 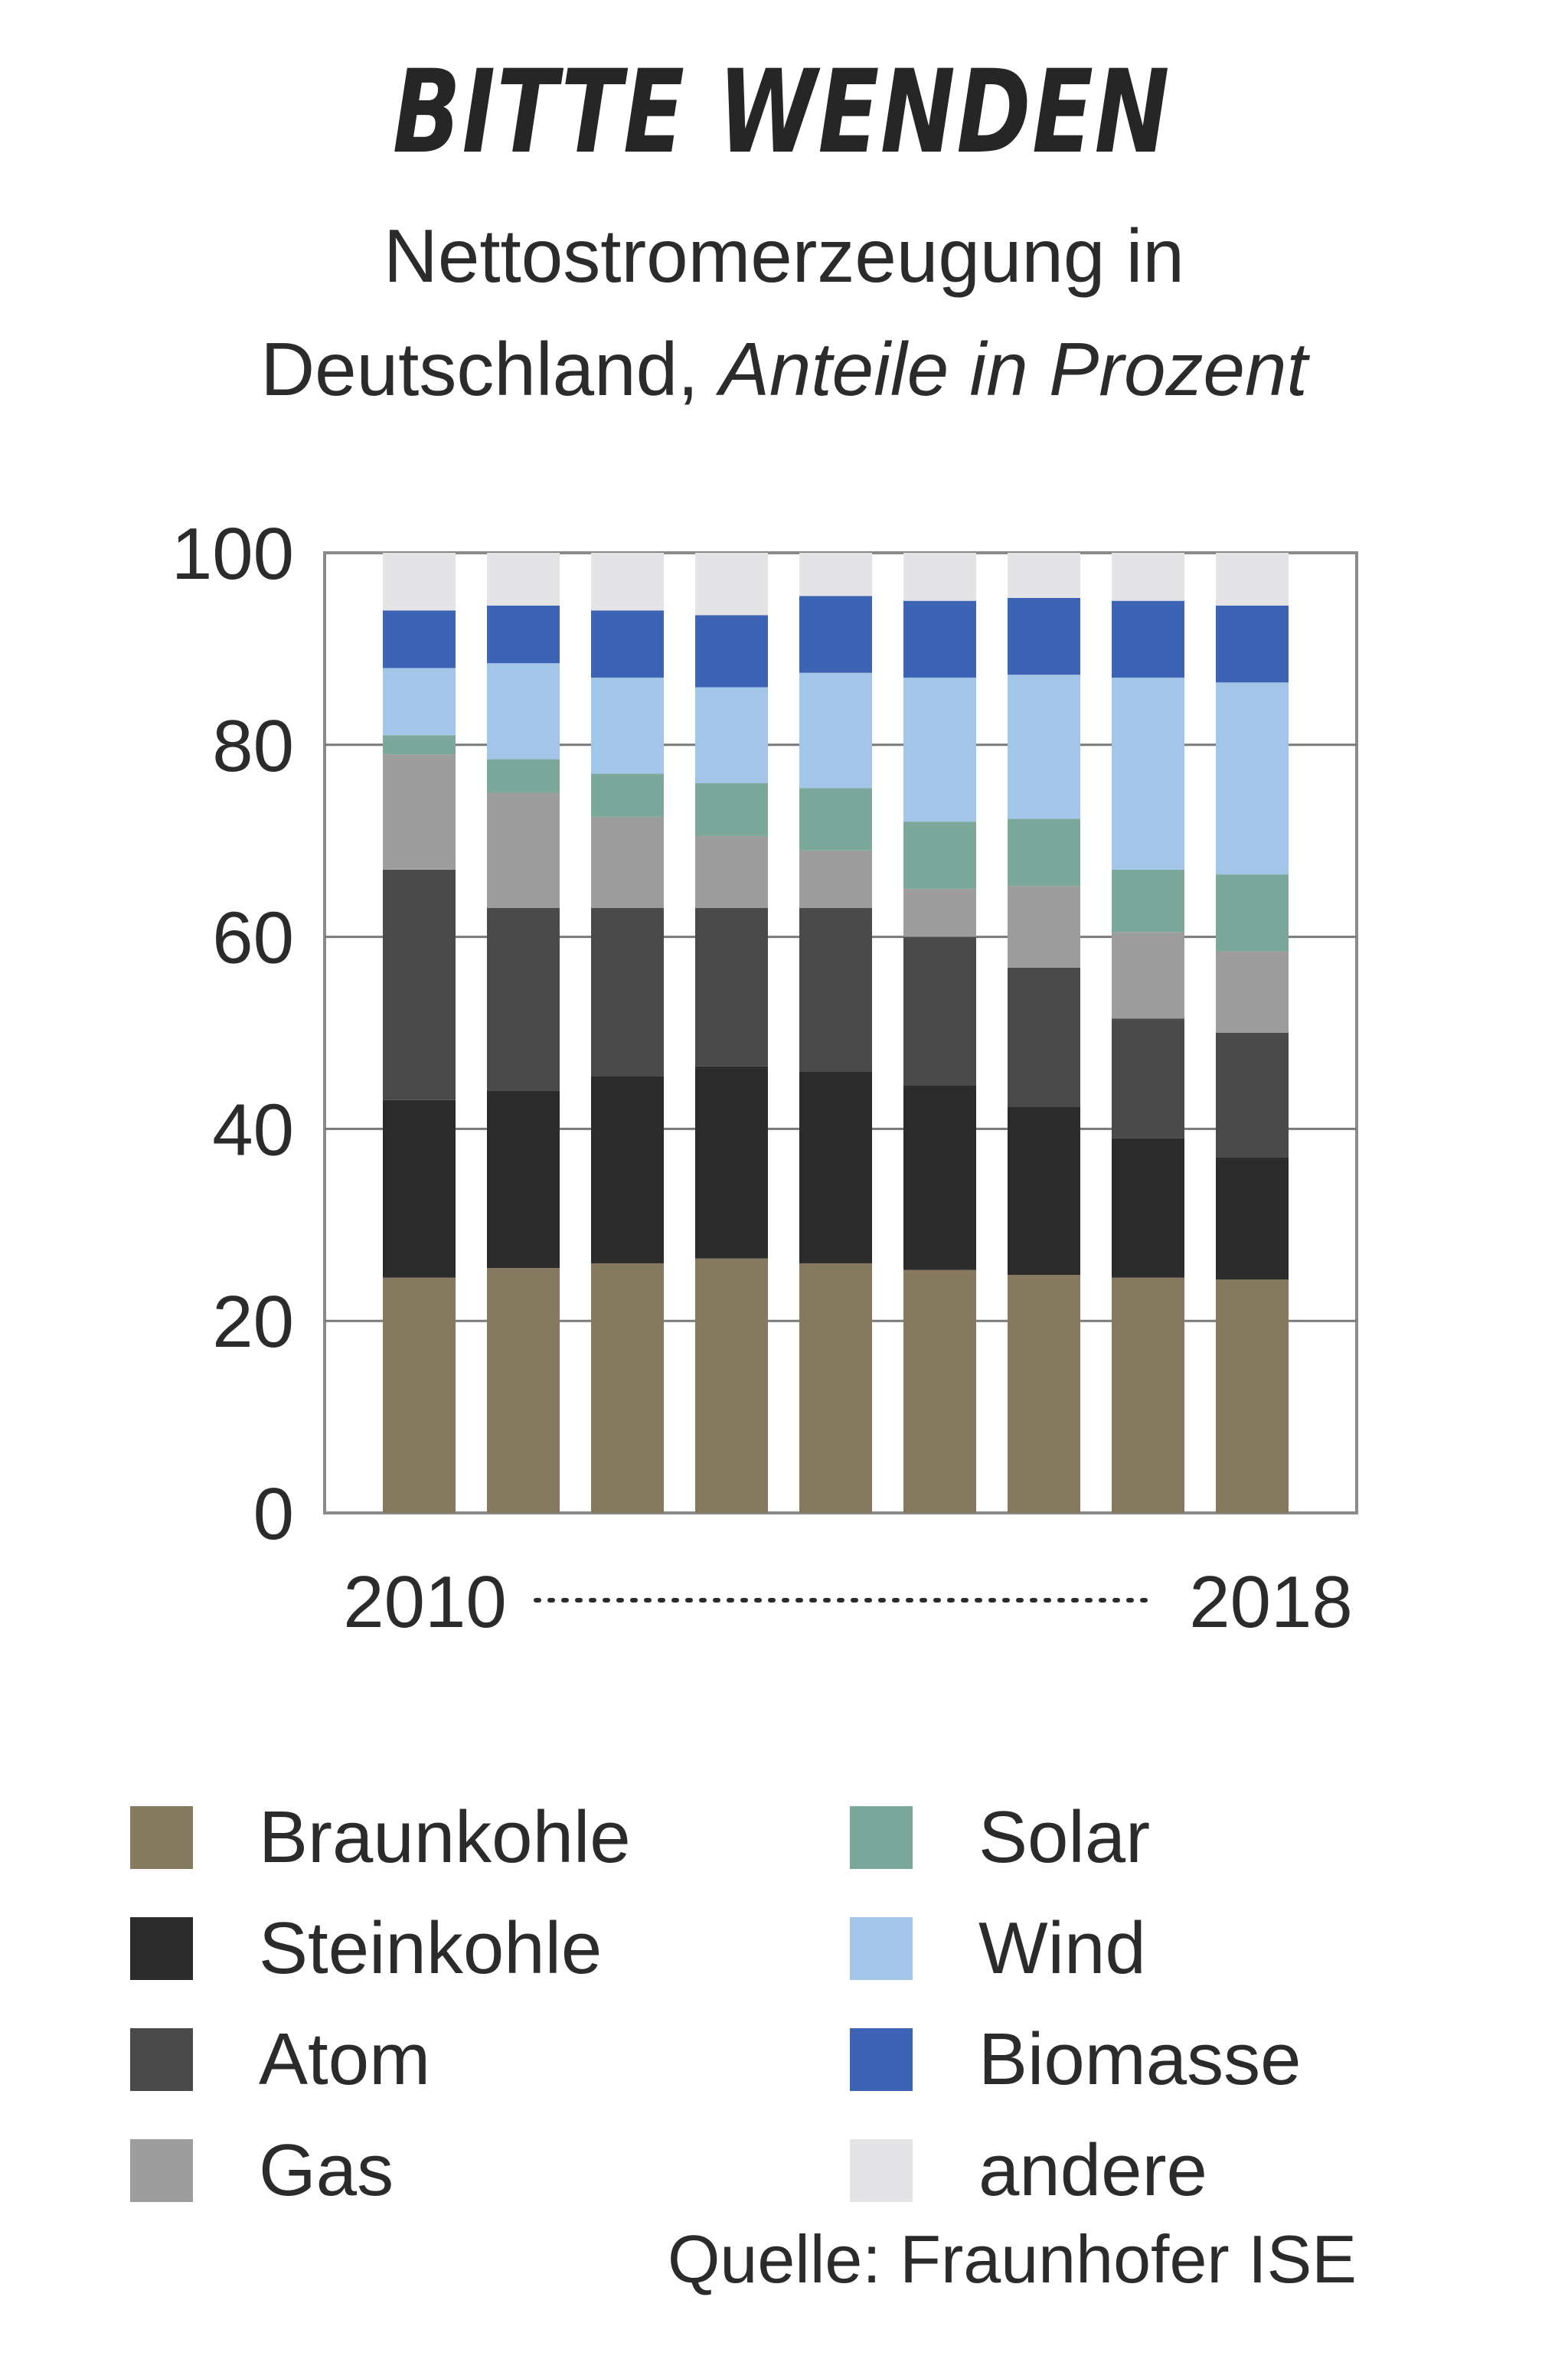 I want to click on source-note: Quelle: Fraunhofer ISE, so click(x=1012, y=2259).